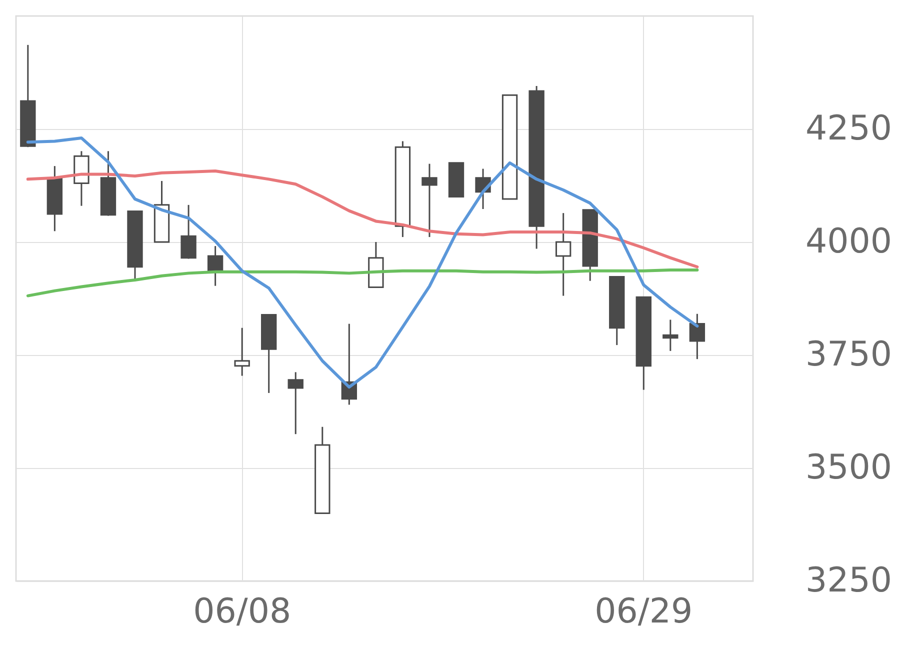 This screenshot has width=920, height=669. I want to click on y-tick-label: 3250, so click(849, 580).